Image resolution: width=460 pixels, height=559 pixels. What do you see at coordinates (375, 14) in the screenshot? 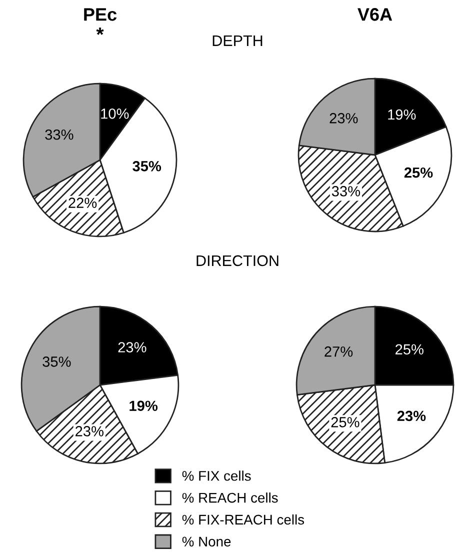
I see `chart-title: V6A` at bounding box center [375, 14].